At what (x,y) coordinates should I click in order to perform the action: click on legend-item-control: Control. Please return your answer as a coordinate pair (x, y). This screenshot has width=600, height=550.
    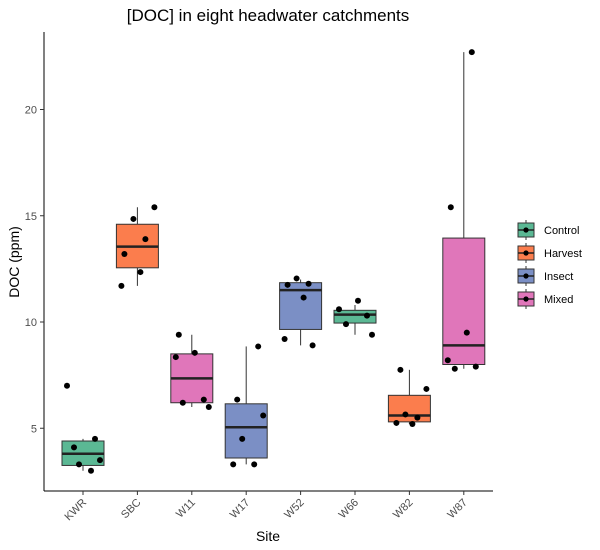
    Looking at the image, I should click on (548, 230).